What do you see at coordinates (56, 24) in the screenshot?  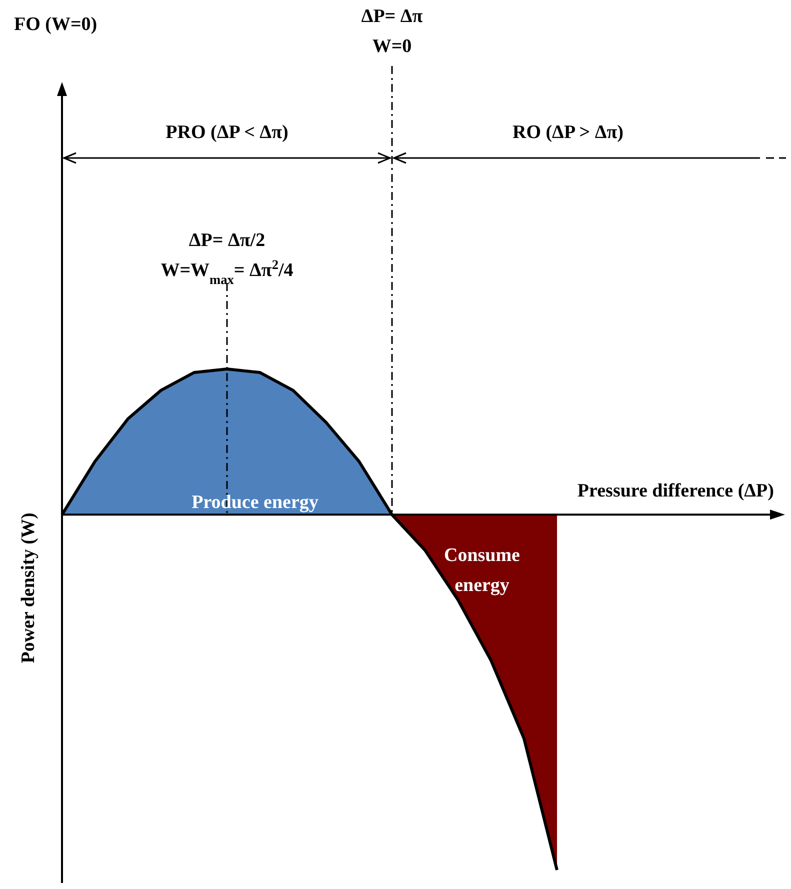 I see `text: FO (W=0)` at bounding box center [56, 24].